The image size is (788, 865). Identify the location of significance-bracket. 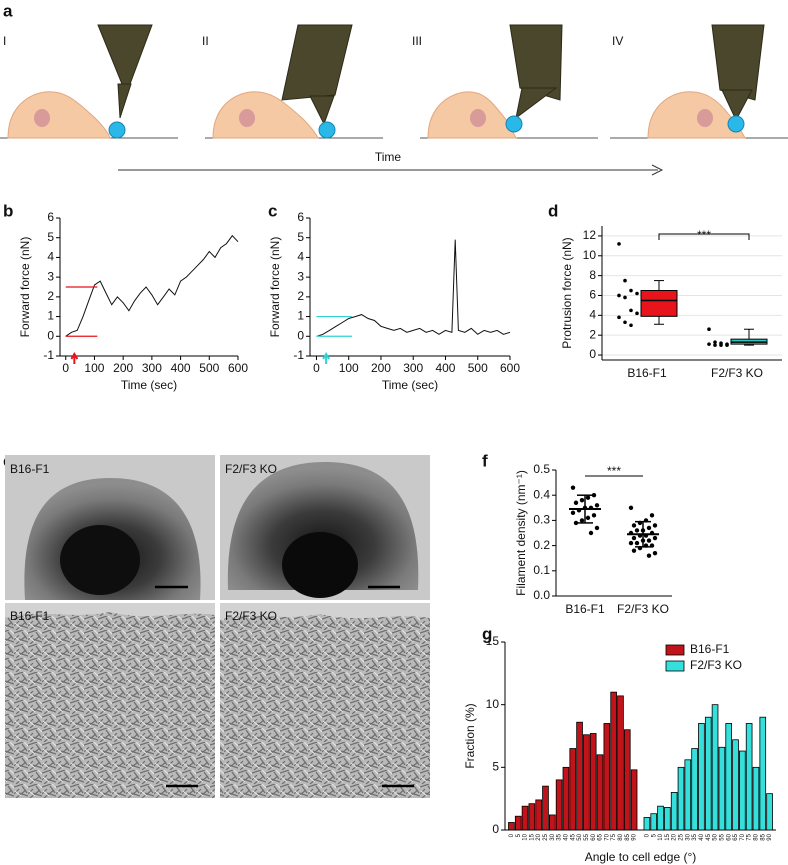
(704, 236).